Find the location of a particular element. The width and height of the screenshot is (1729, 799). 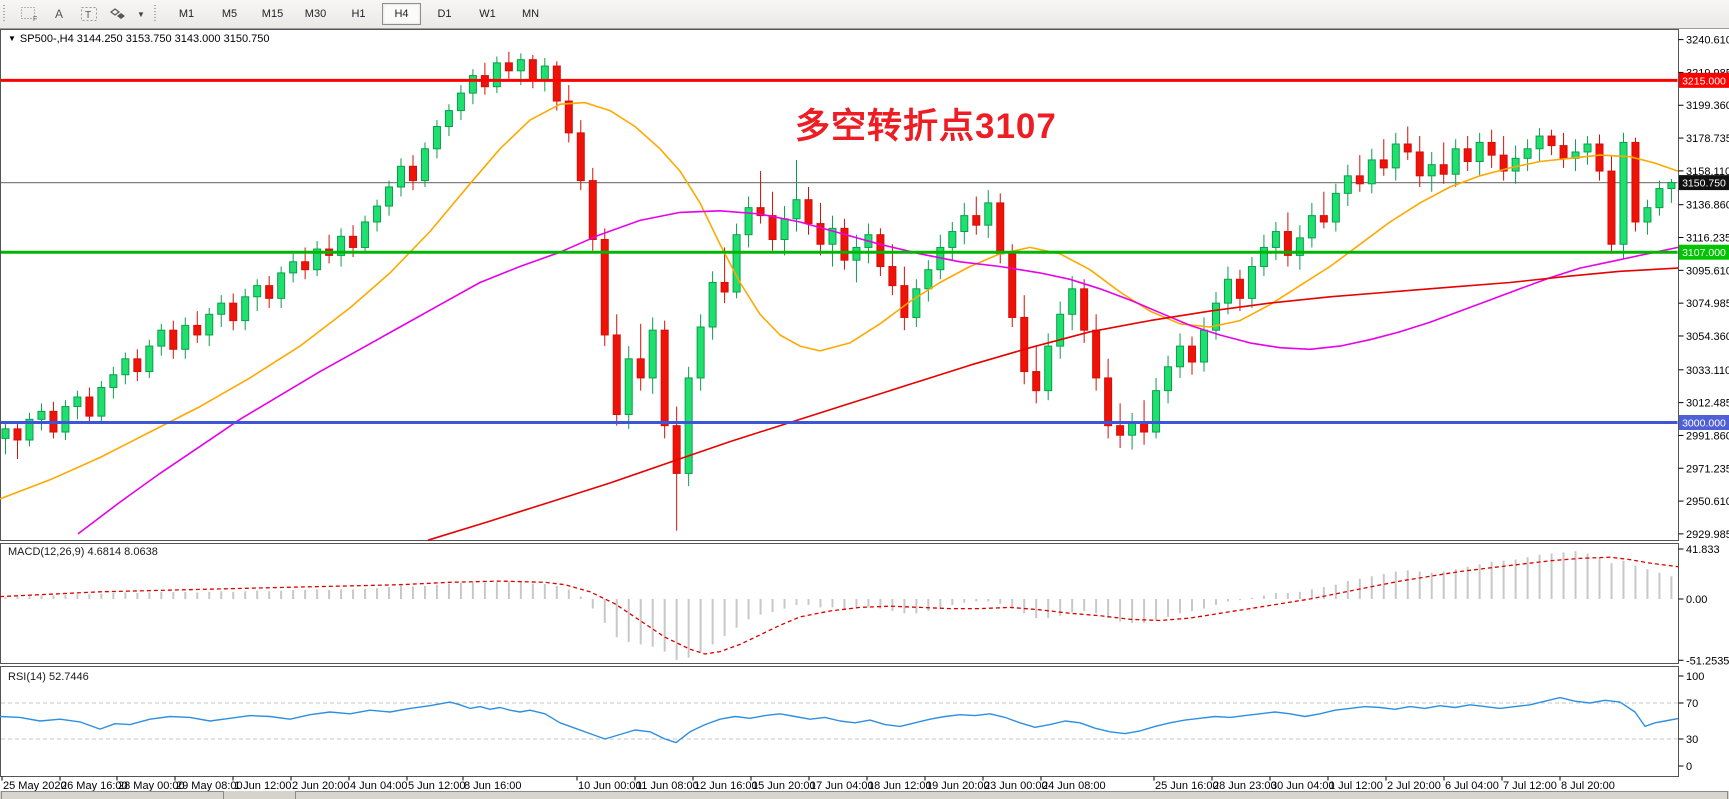

time-tick-label: 1 Jul 12:00 is located at coordinates (1356, 786).